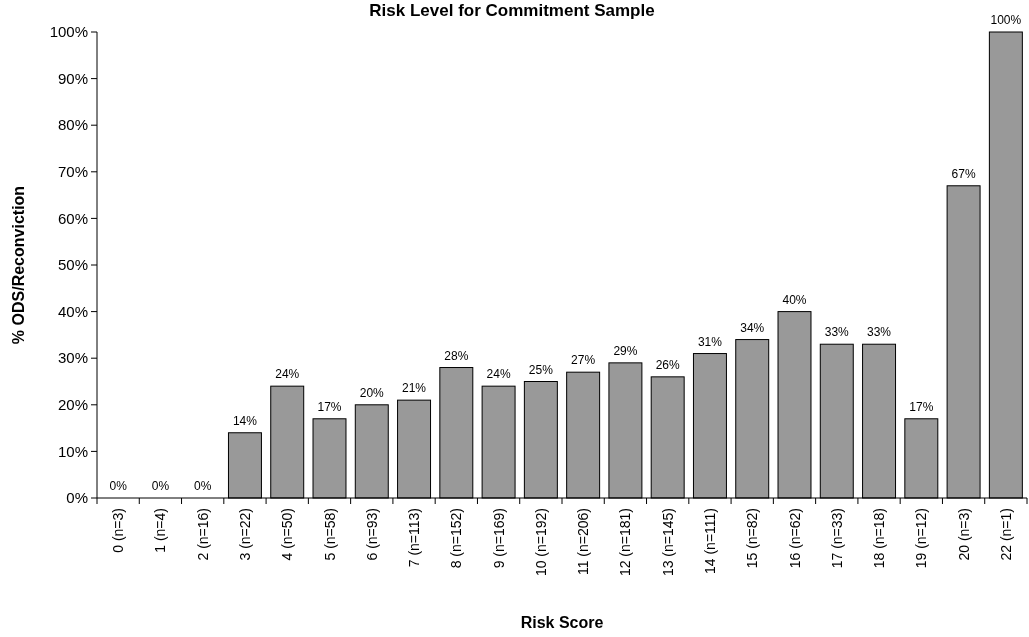 This screenshot has height=637, width=1029. I want to click on x-tick-label: 20 (n=3), so click(963, 534).